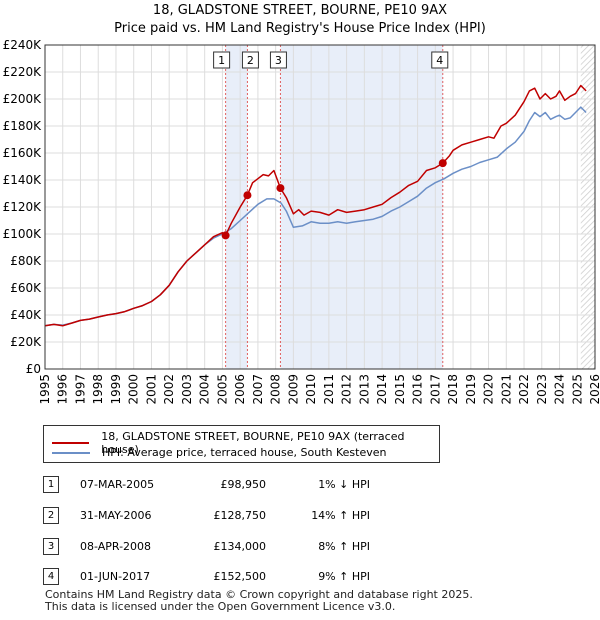 The width and height of the screenshot is (600, 620). I want to click on sale-marker-label: 3, so click(278, 60).